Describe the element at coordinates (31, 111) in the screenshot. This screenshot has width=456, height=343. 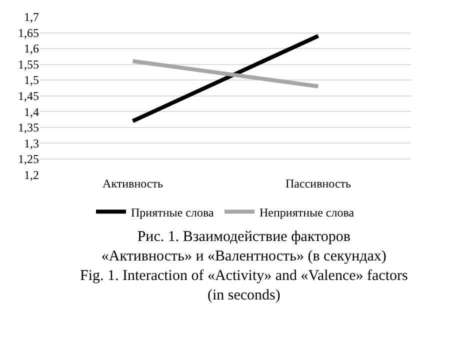
I see `y-tick-label: 1,4` at that location.